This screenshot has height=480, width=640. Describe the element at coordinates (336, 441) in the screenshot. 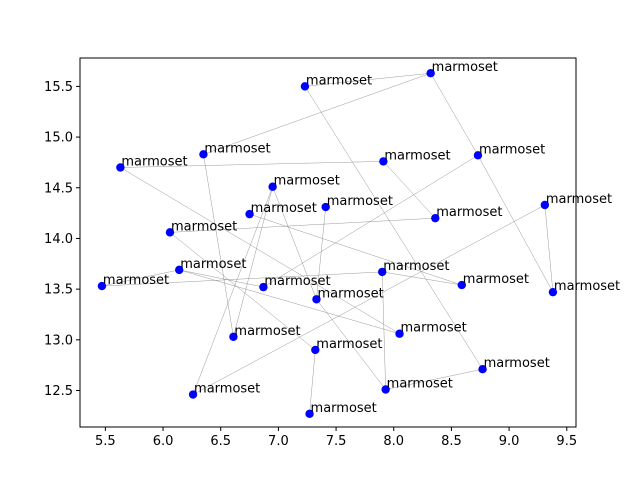

I see `x-tick-label: 7.5` at that location.